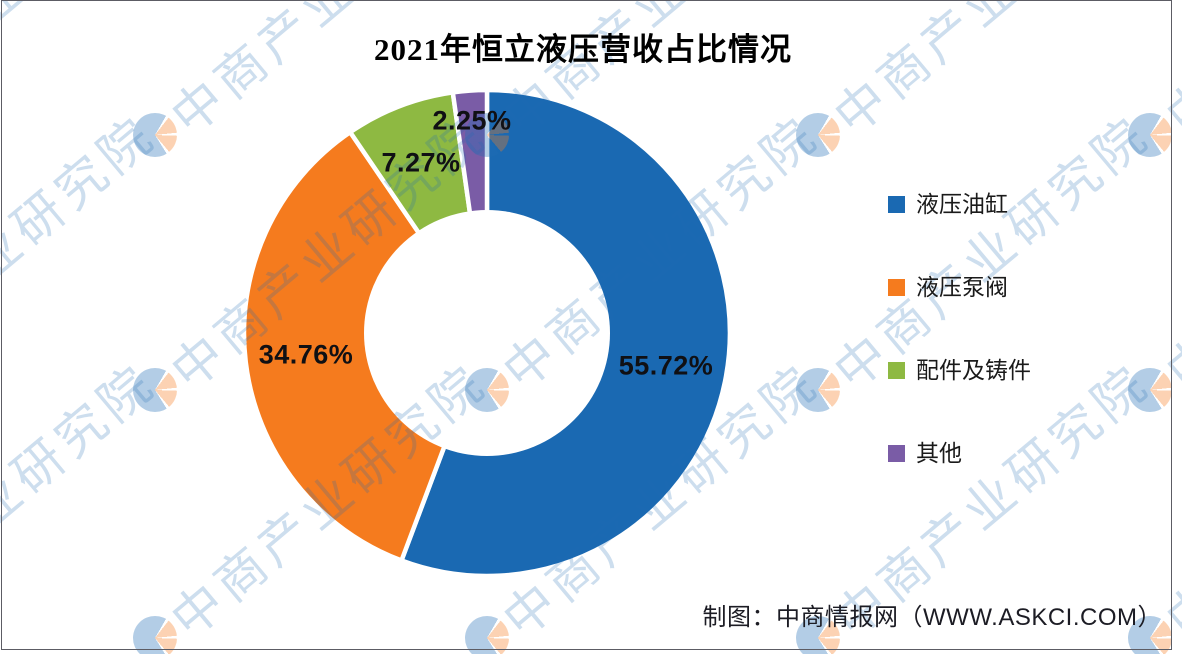 This screenshot has width=1182, height=654. Describe the element at coordinates (939, 453) in the screenshot. I see `legend-label: 其他` at that location.